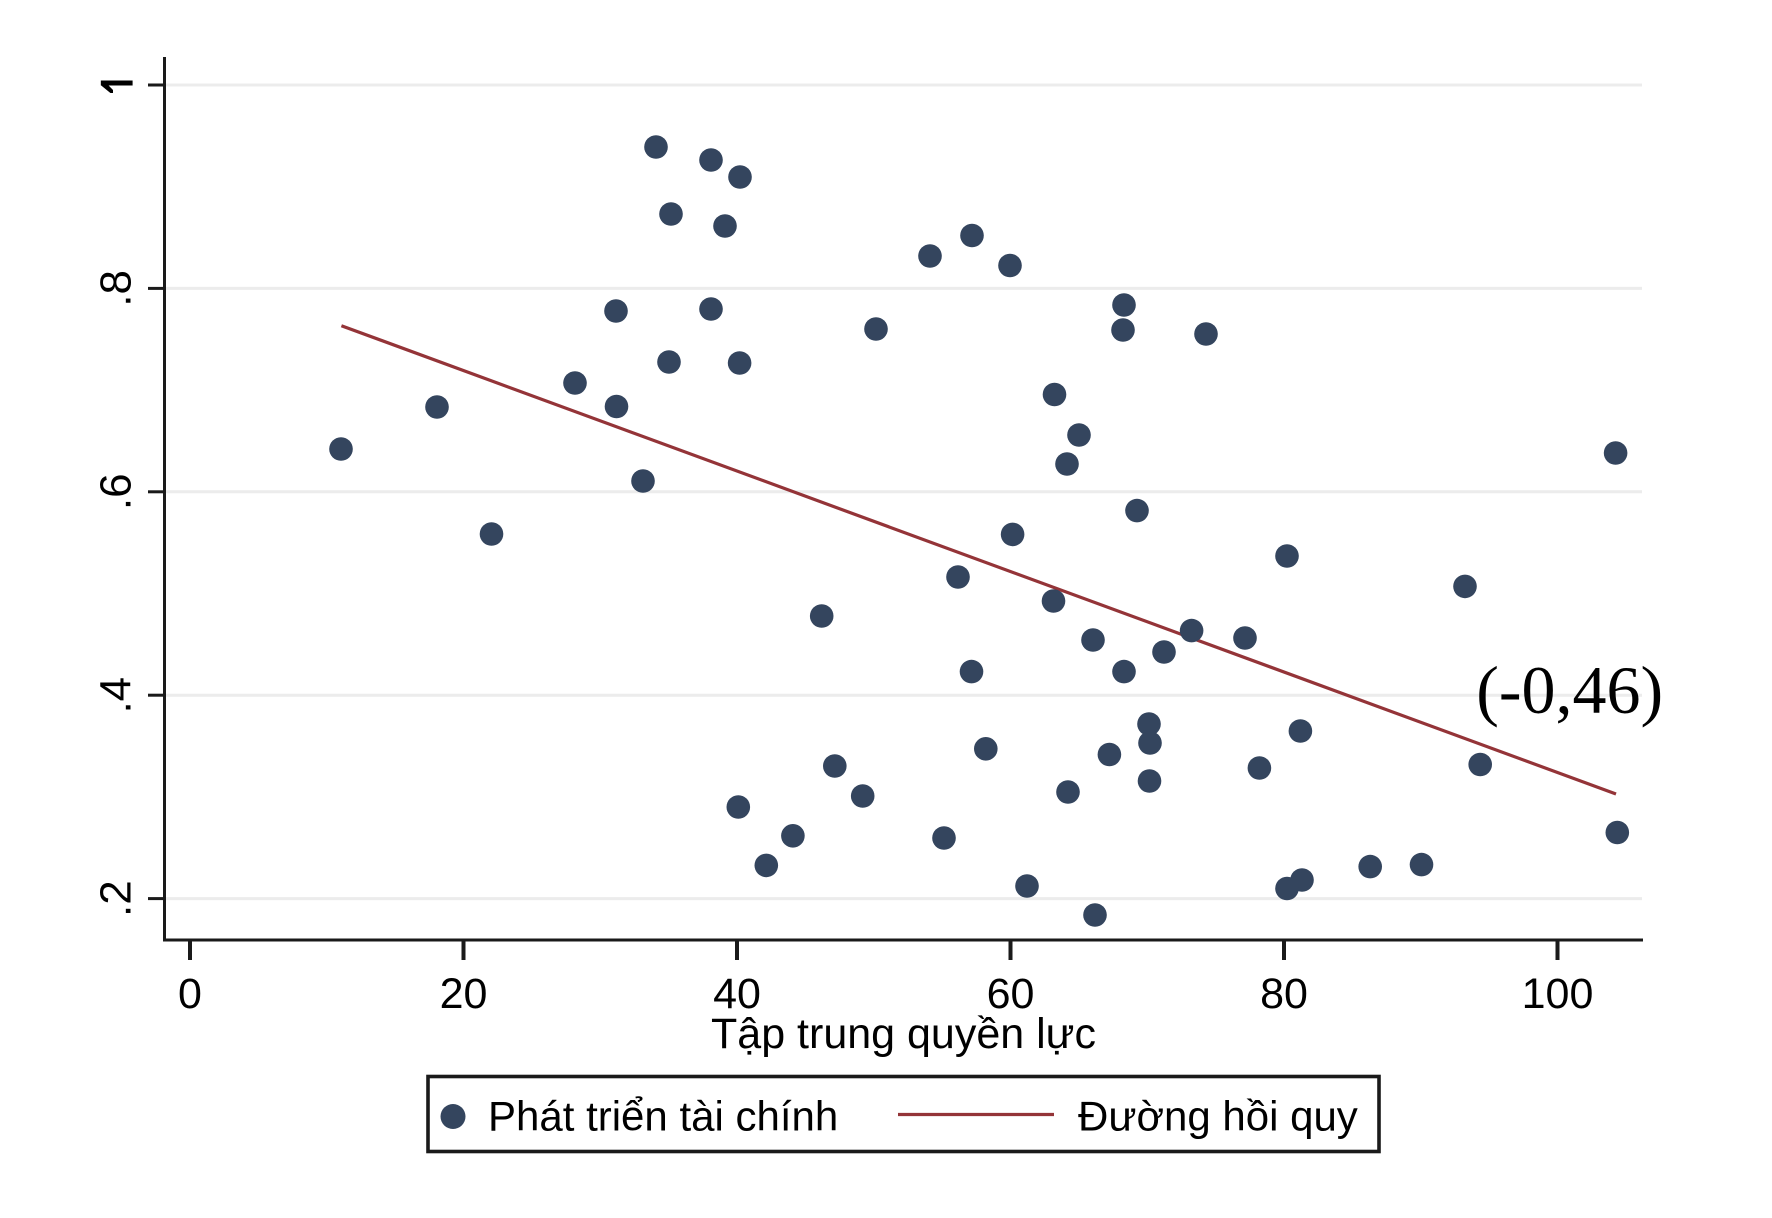 This screenshot has height=1218, width=1772. I want to click on svg-text: 0, so click(190, 994).